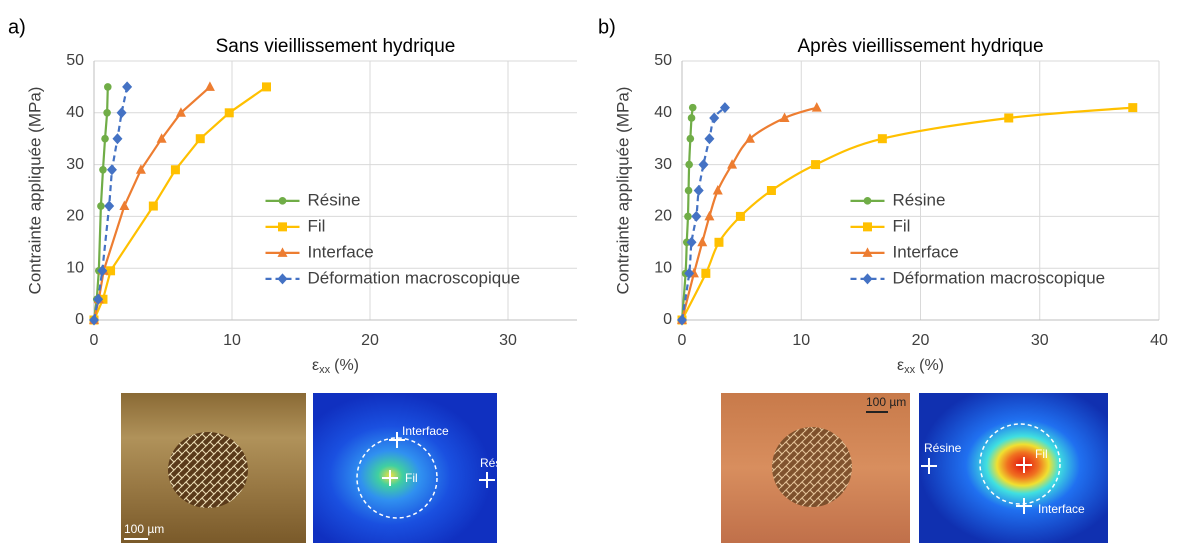 The image size is (1177, 543). What do you see at coordinates (1040, 340) in the screenshot?
I see `x-tick-label: 30` at bounding box center [1040, 340].